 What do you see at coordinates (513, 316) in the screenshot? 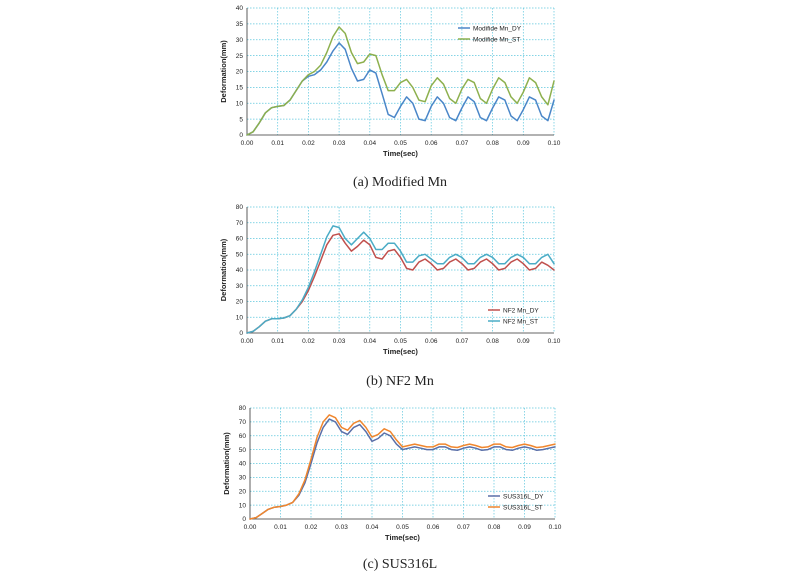
I see `legend: NF2 Mn_DY NF2 Mn_ST` at bounding box center [513, 316].